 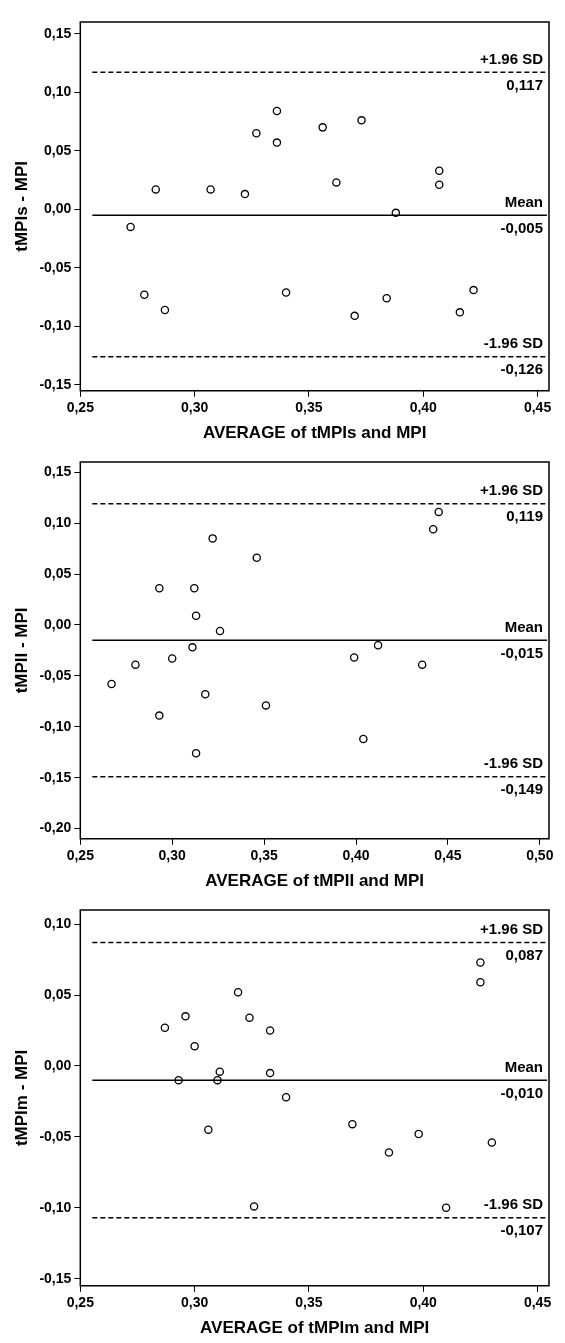 What do you see at coordinates (315, 1328) in the screenshot?
I see `x-axis-title: AVERAGE of tMPIm and MPI` at bounding box center [315, 1328].